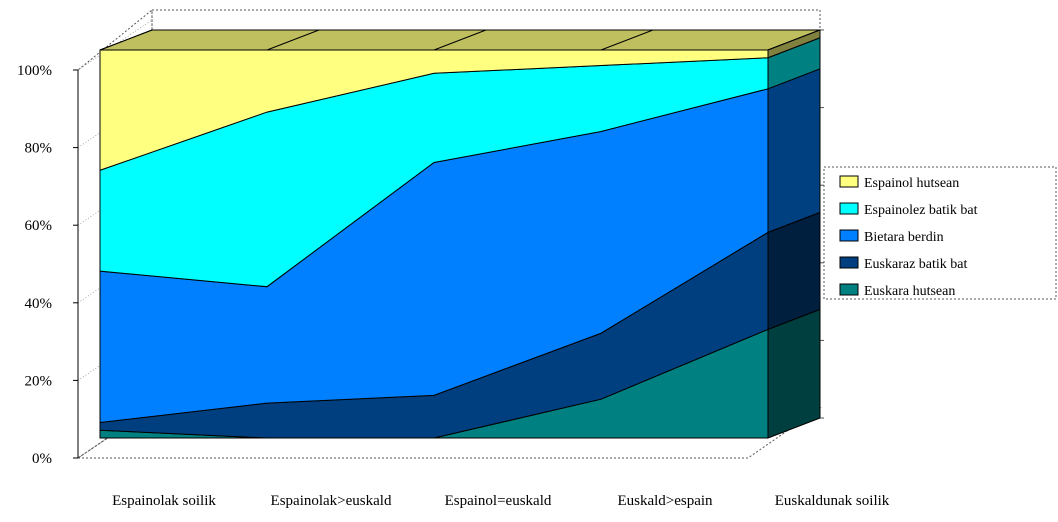  I want to click on x-tick-label: Espainolak soilik, so click(164, 501).